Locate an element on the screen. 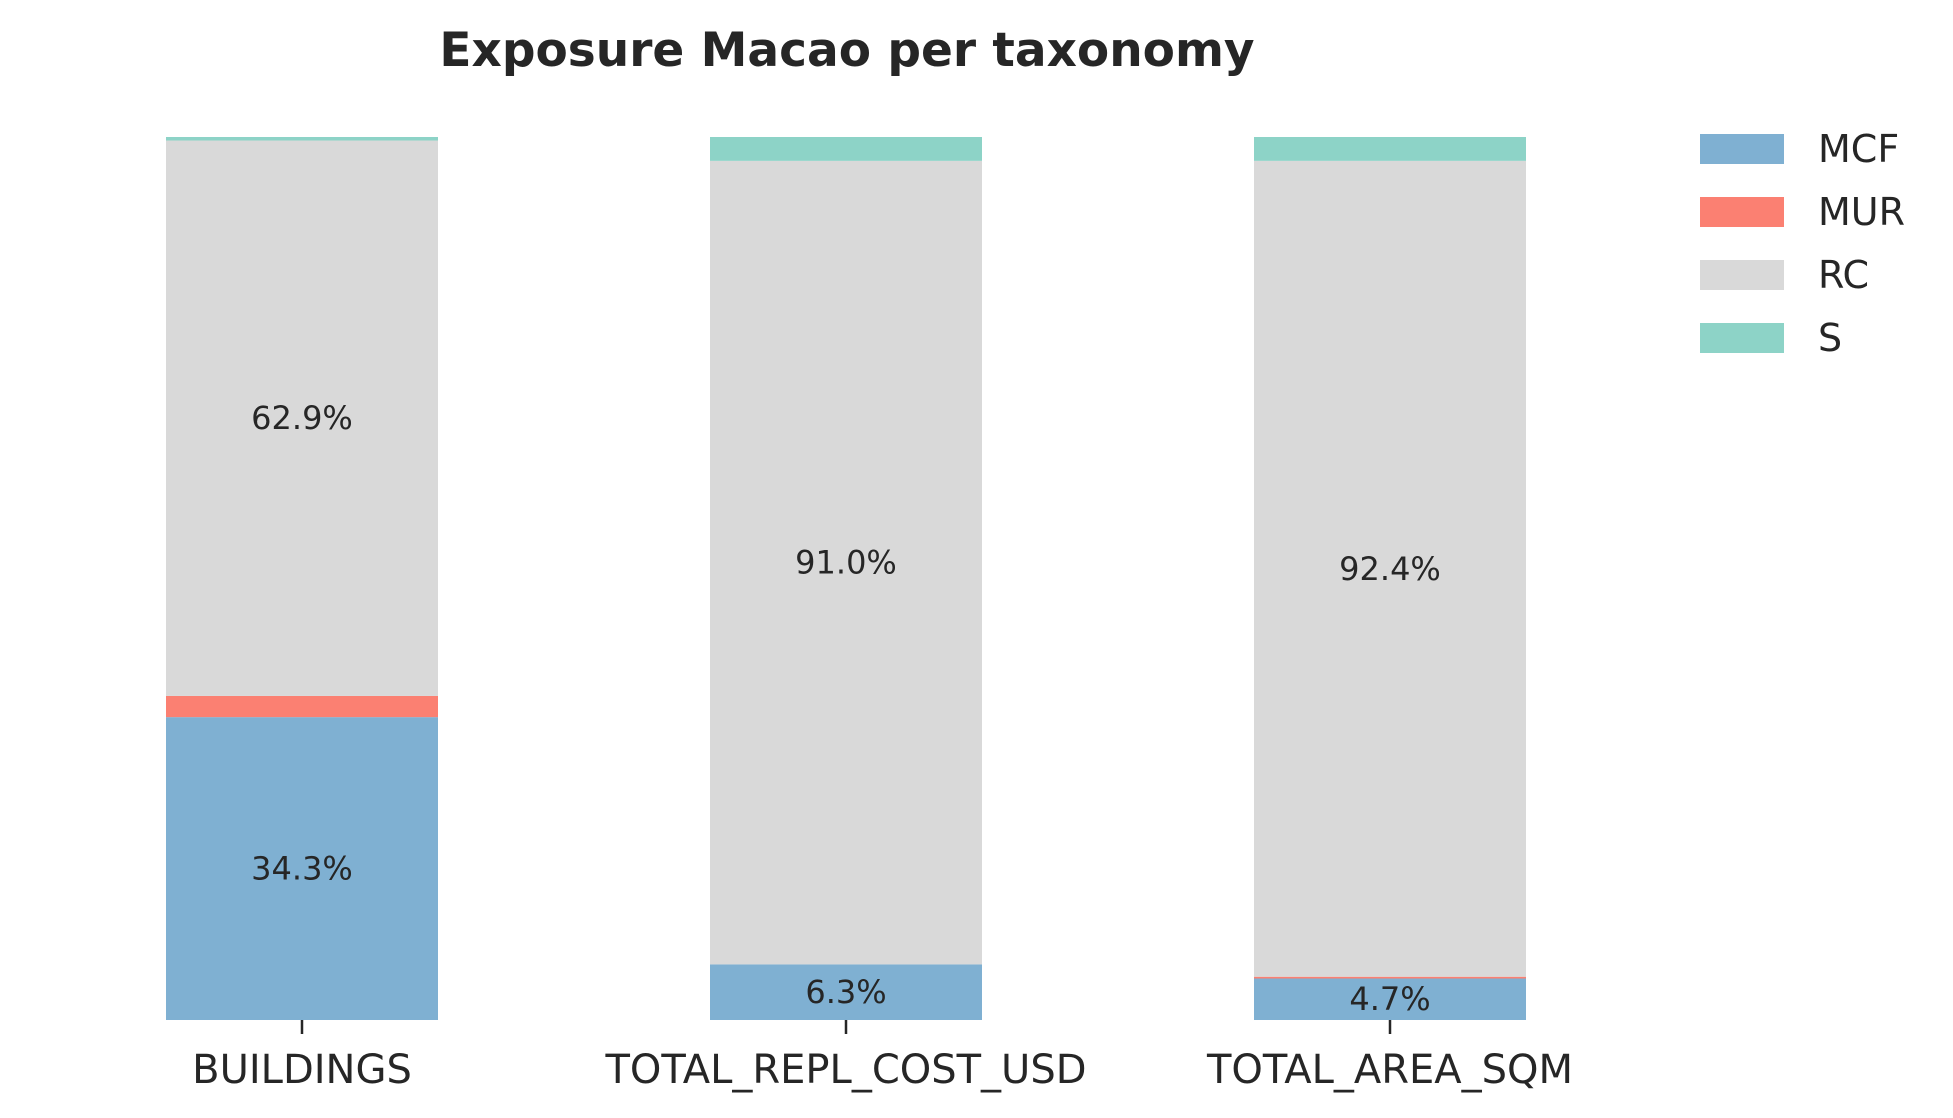 The height and width of the screenshot is (1118, 1953). data-label-buildings-mcf: 34.3% is located at coordinates (302, 869).